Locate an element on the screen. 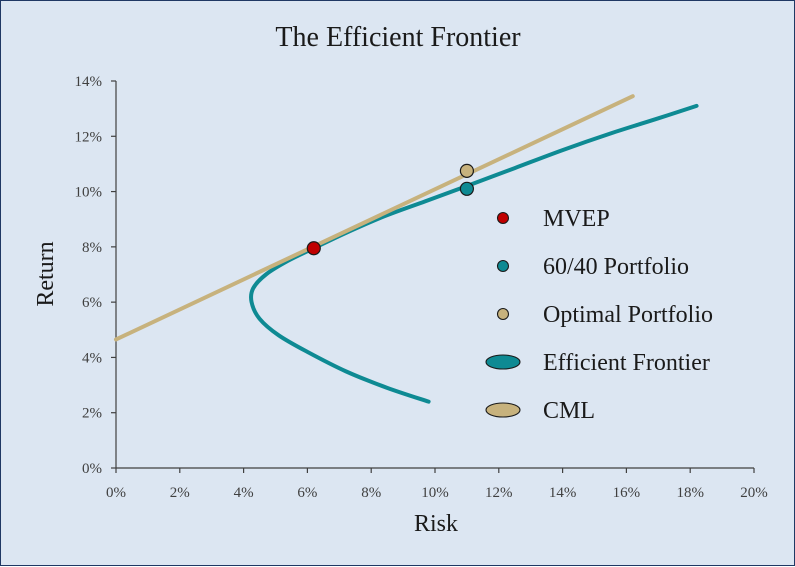 The image size is (795, 567). x-tick-label: 4% is located at coordinates (244, 493).